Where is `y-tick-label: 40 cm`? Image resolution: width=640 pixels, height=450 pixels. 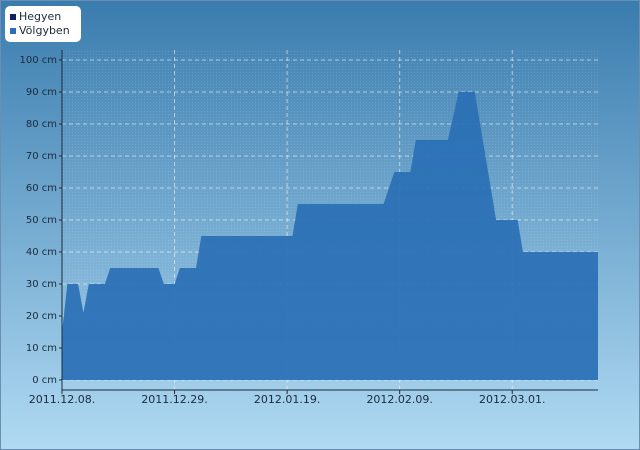 y-tick-label: 40 cm is located at coordinates (41, 252).